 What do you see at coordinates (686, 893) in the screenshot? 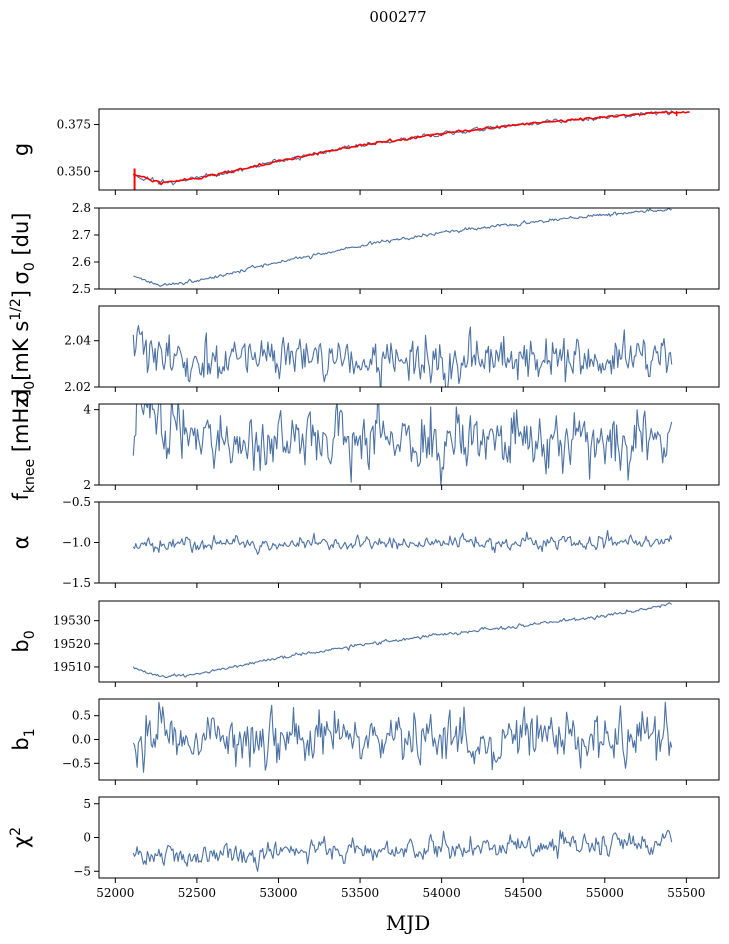
I see `x-tick-label: 55500` at bounding box center [686, 893].